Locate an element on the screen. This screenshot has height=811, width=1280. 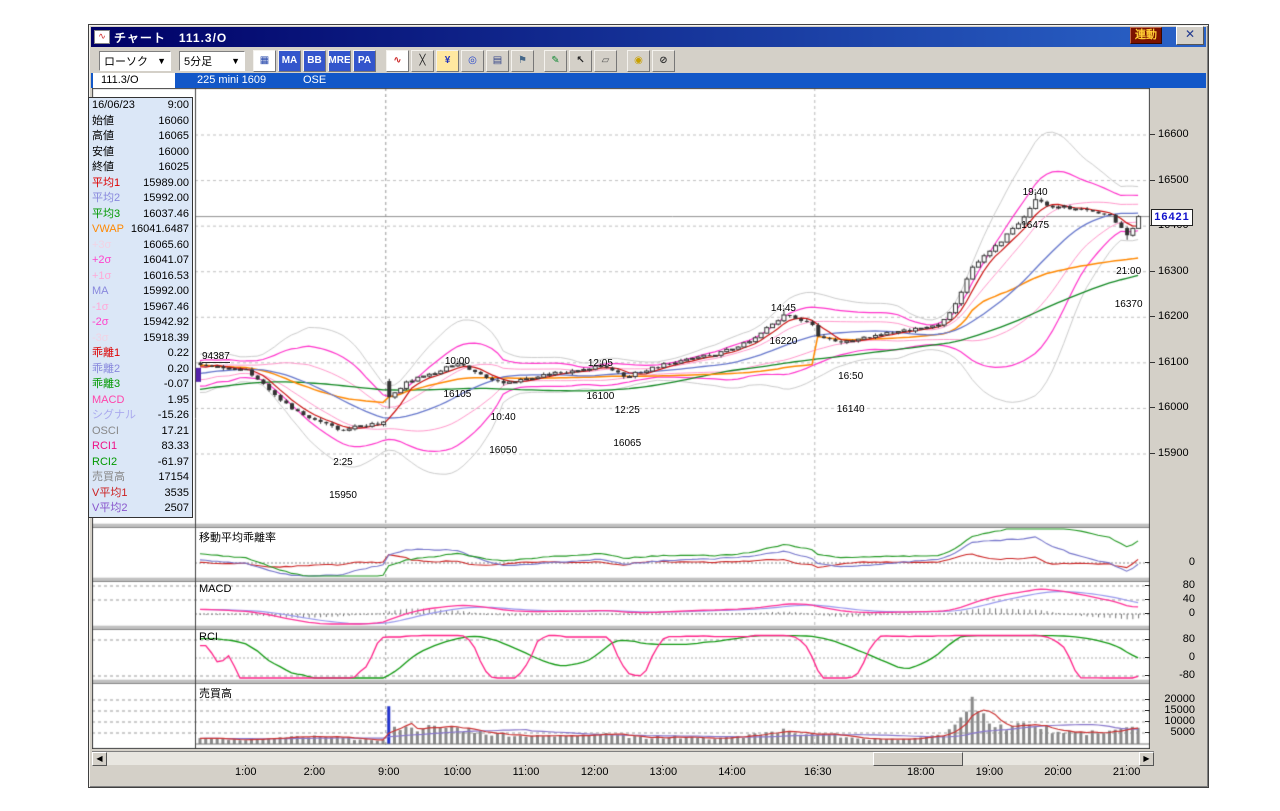
info-row: 平均2 15992.00 is located at coordinates (140, 198).